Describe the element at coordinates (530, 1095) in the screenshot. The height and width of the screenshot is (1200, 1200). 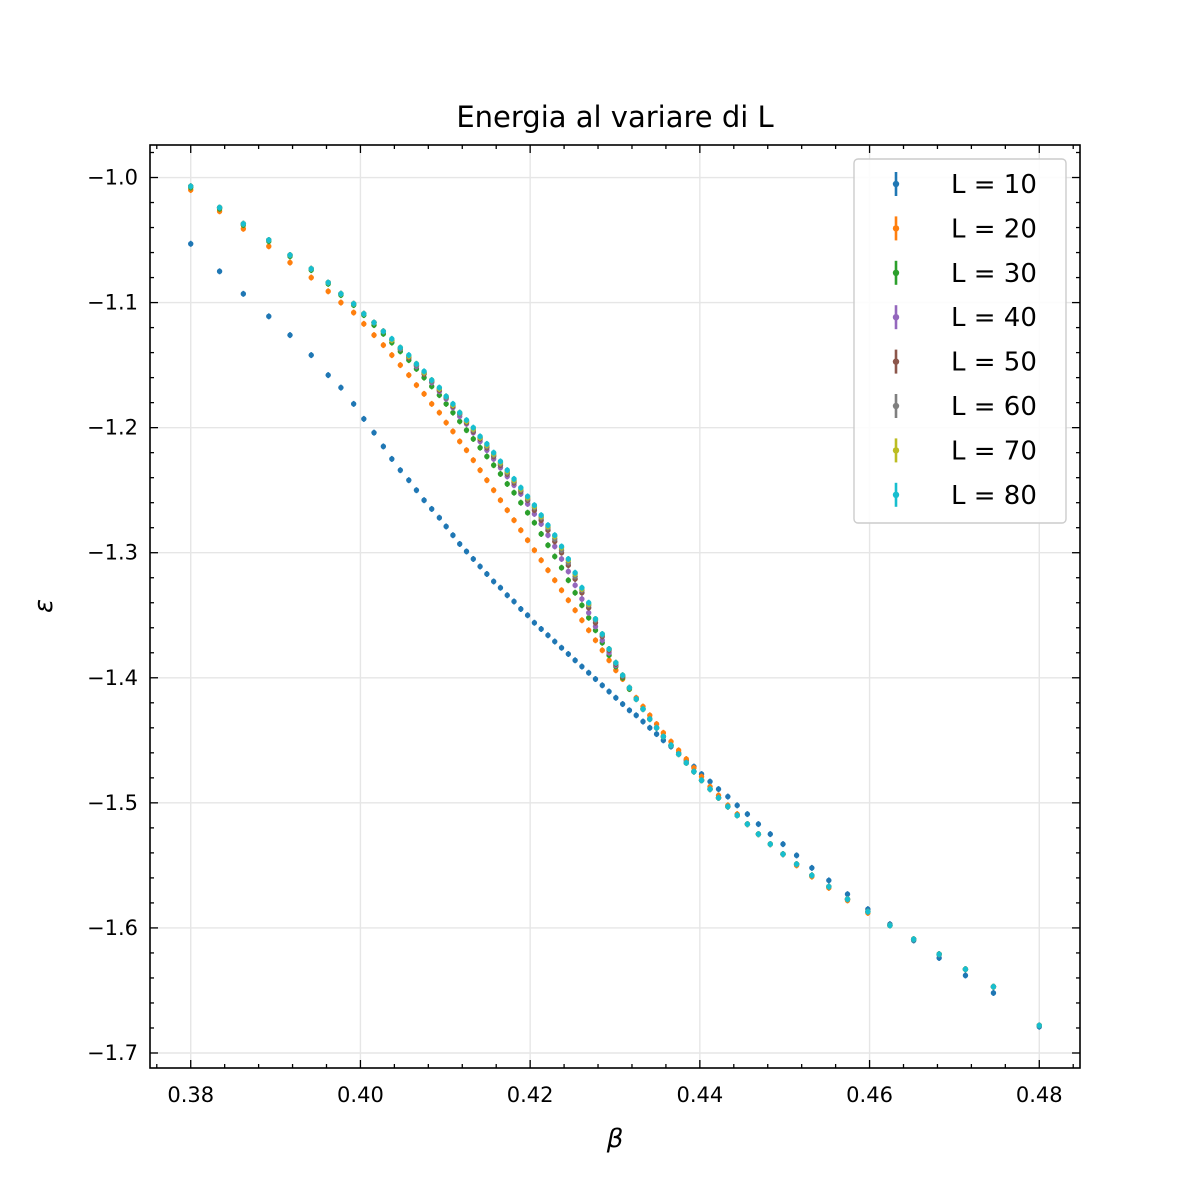
I see `x-tick-label: 0.42` at that location.